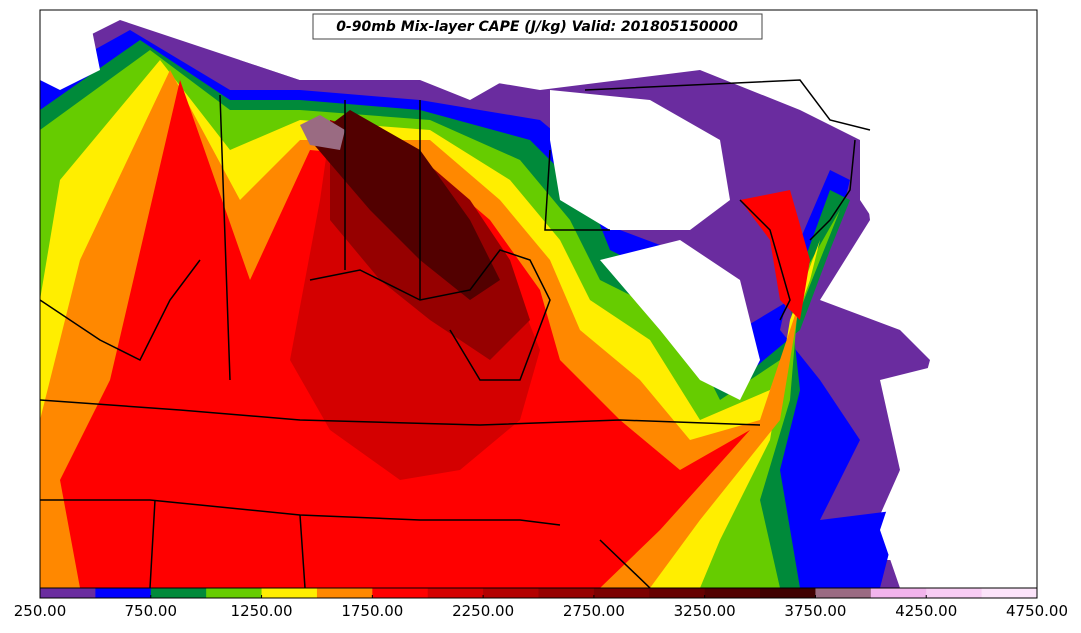  I want to click on colorbar-tick-label: 1750.00, so click(372, 611).